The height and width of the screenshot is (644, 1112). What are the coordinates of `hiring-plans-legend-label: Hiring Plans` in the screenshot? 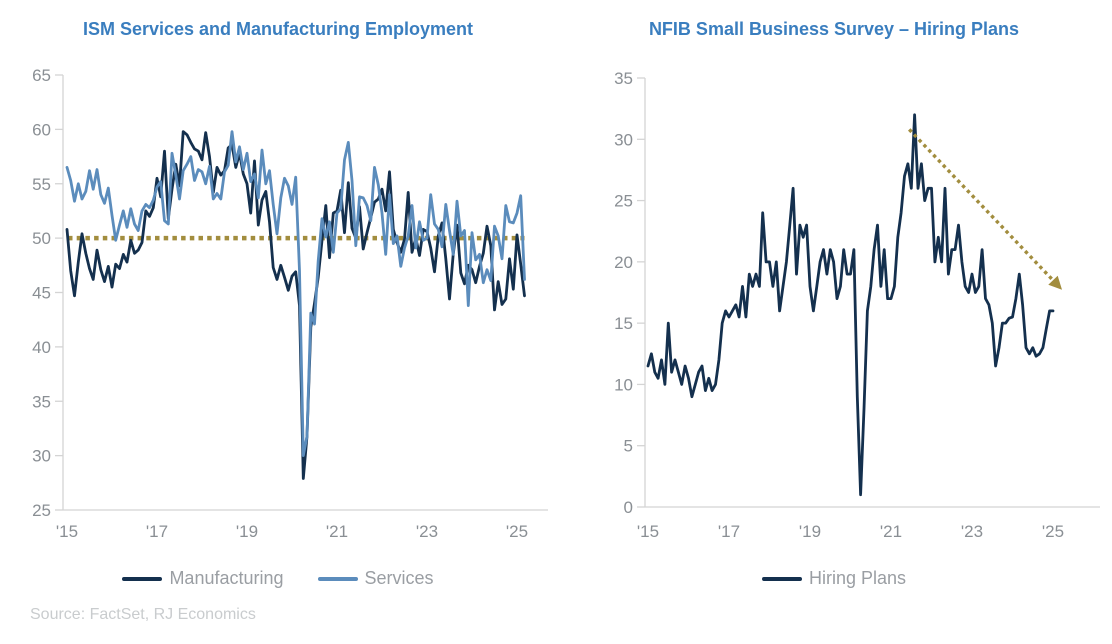 It's located at (857, 578).